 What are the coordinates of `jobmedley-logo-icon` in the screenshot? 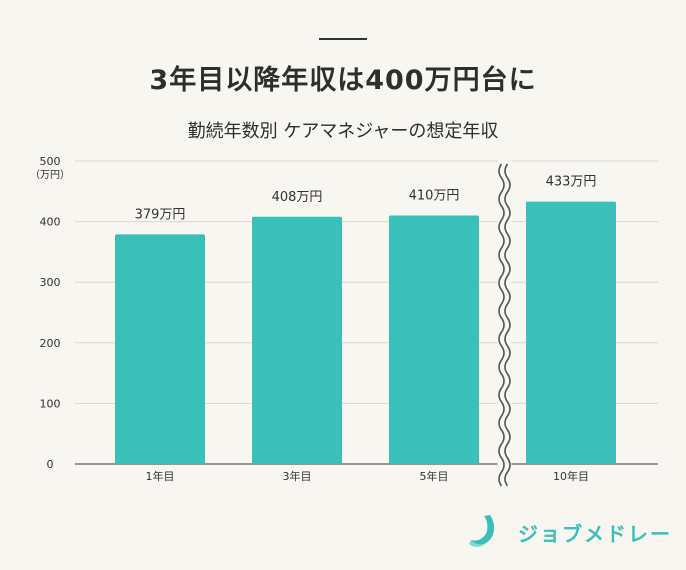 It's located at (482, 531).